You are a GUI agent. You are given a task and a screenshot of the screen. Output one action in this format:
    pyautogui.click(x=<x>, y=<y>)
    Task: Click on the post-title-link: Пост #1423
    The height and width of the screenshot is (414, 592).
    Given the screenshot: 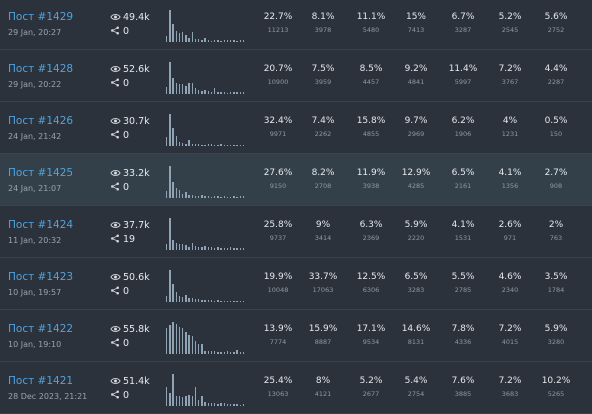 What is the action you would take?
    pyautogui.click(x=41, y=277)
    